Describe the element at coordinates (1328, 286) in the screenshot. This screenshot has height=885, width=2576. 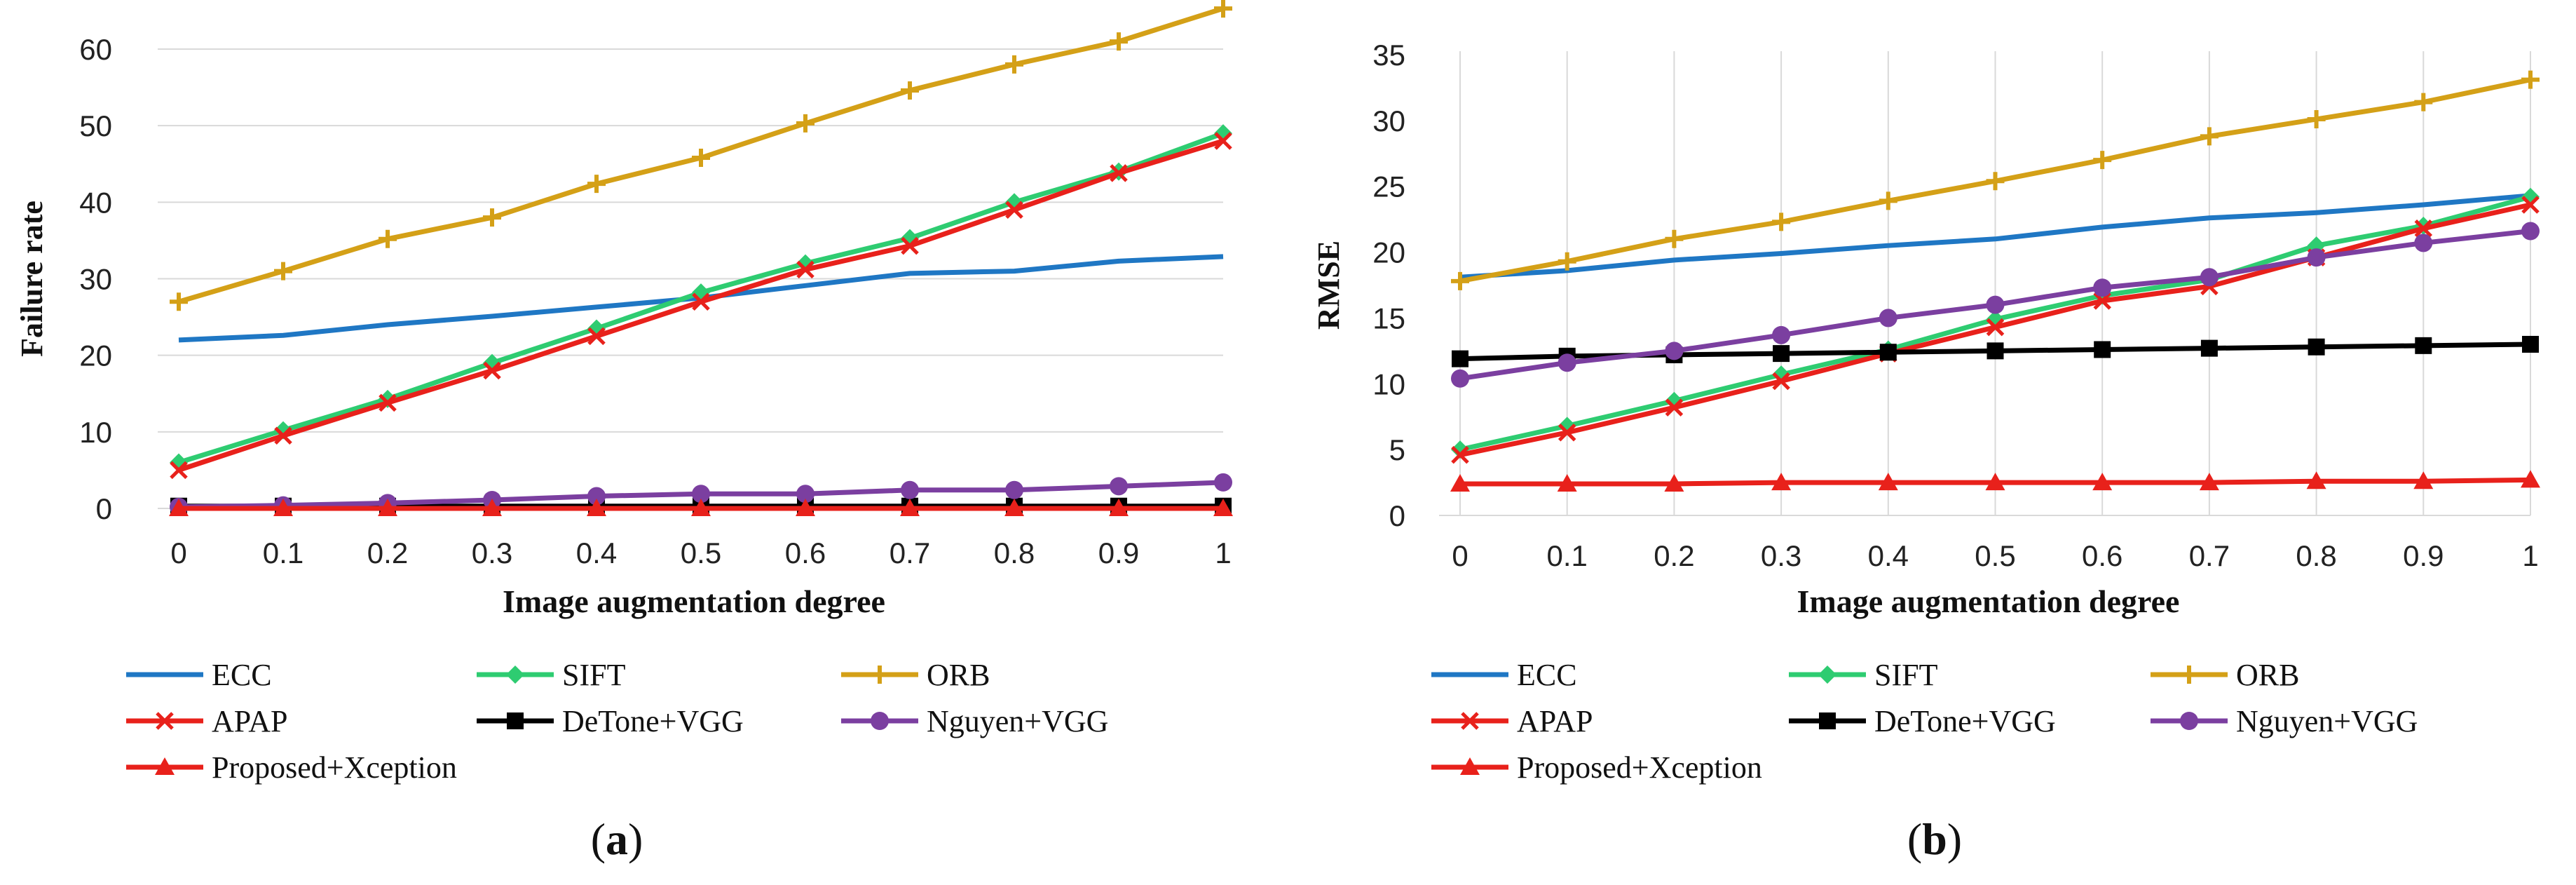
I see `y-axis-label: RMSE` at that location.